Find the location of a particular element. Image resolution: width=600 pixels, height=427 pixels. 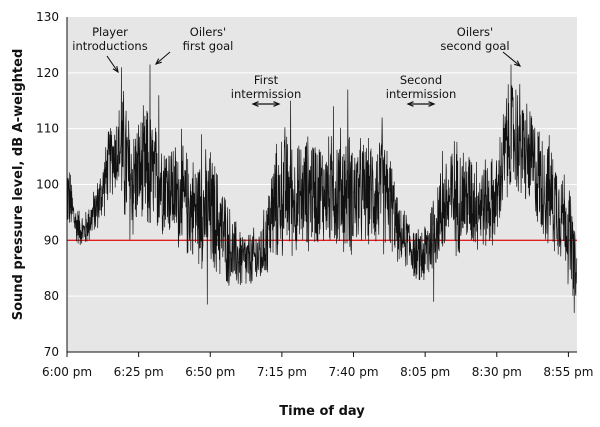

annotation: Oilers'second goal is located at coordinates (481, 46).